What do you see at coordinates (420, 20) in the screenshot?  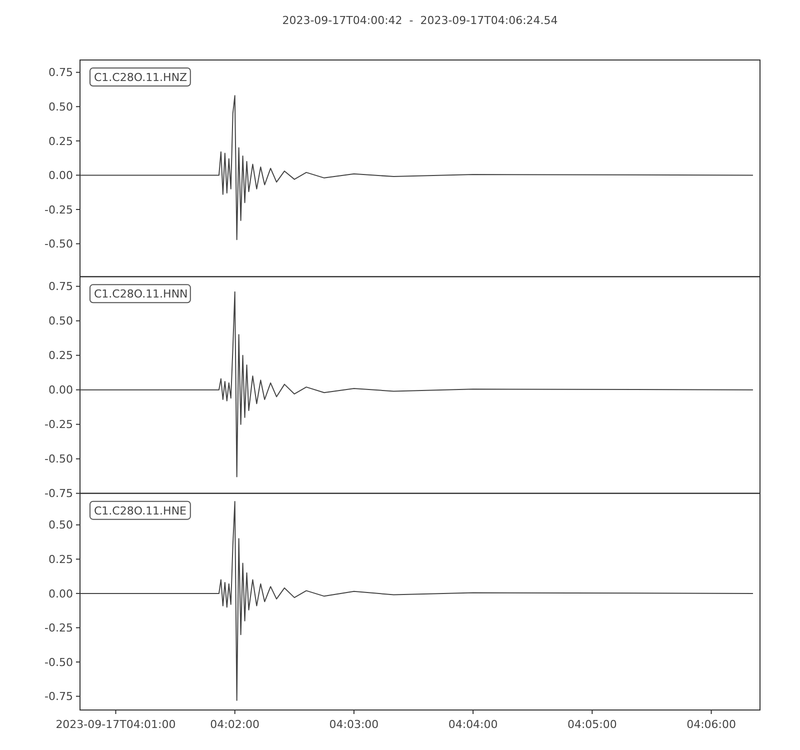 I see `chart-title: 2023-09-17T04:00:42 - 2023-09-17T04:06:24.54` at bounding box center [420, 20].